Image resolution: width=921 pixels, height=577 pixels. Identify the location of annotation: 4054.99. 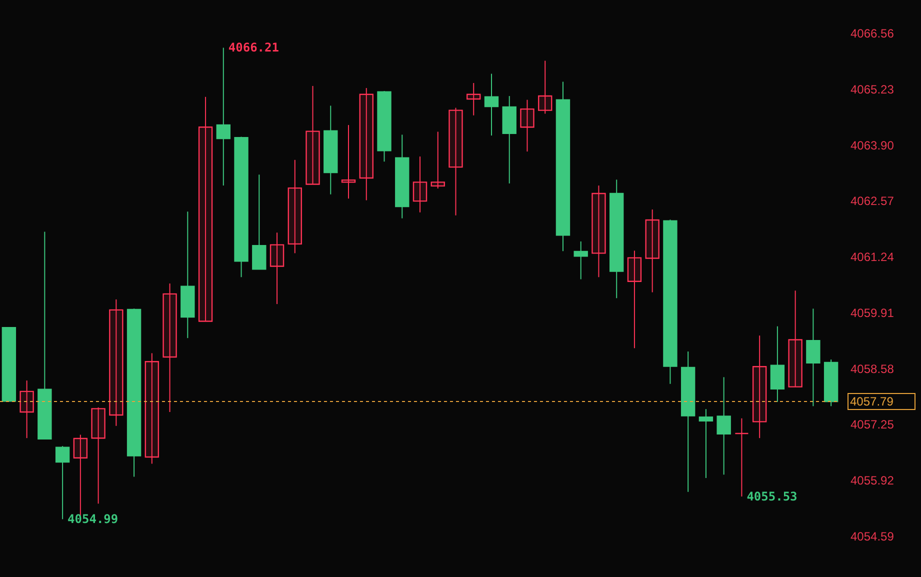
(93, 519).